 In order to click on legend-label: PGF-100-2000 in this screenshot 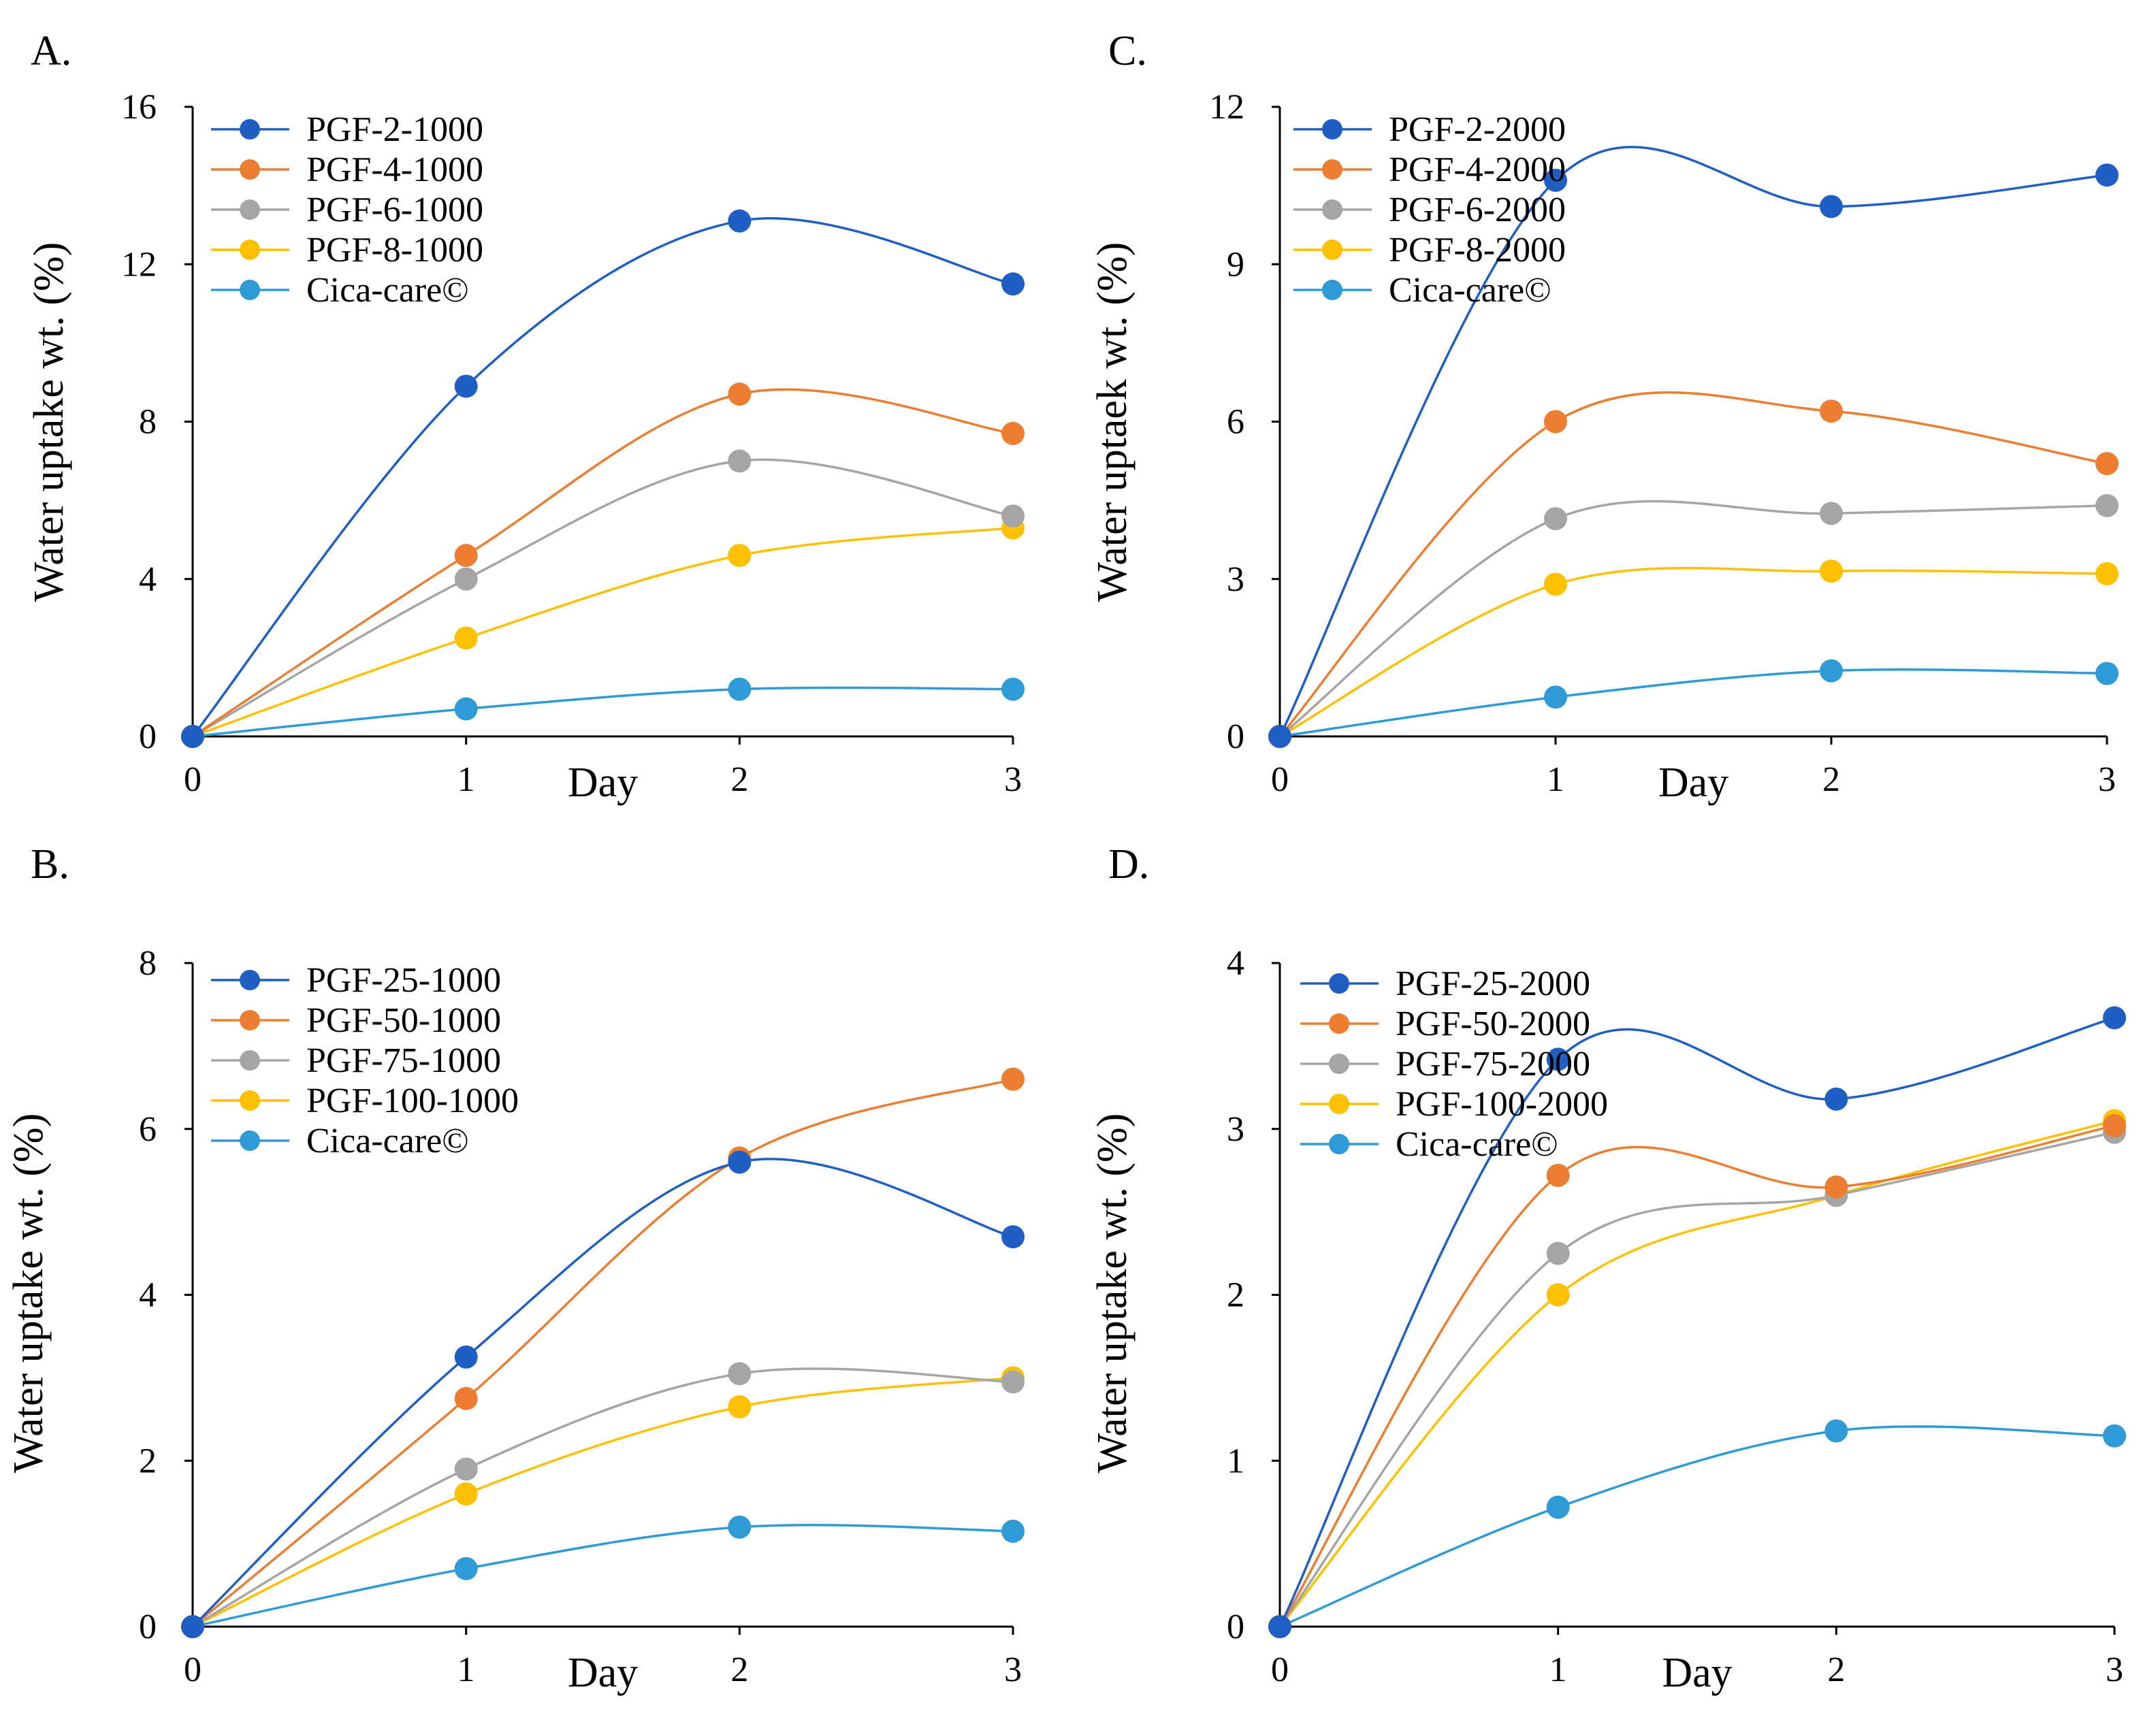, I will do `click(1502, 1104)`.